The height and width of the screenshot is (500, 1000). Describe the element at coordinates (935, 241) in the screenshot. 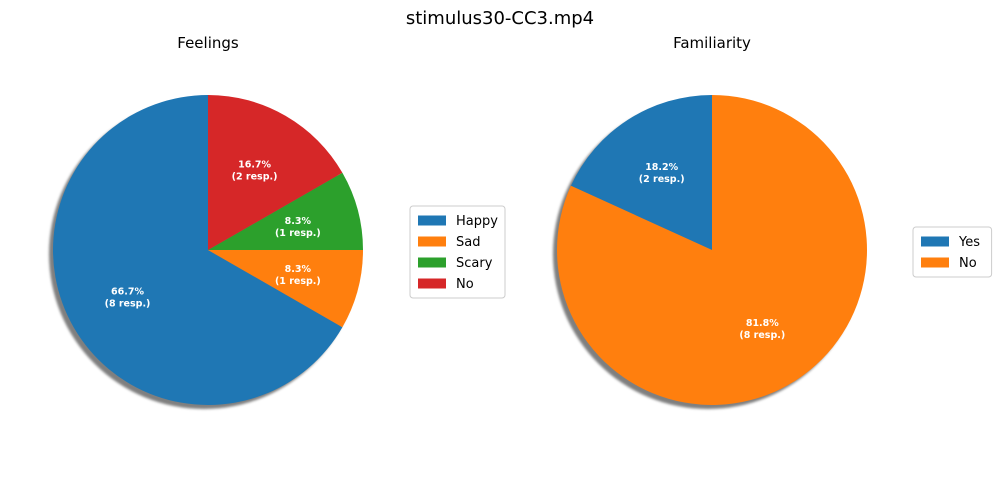

I see `legend-swatch-yes` at that location.